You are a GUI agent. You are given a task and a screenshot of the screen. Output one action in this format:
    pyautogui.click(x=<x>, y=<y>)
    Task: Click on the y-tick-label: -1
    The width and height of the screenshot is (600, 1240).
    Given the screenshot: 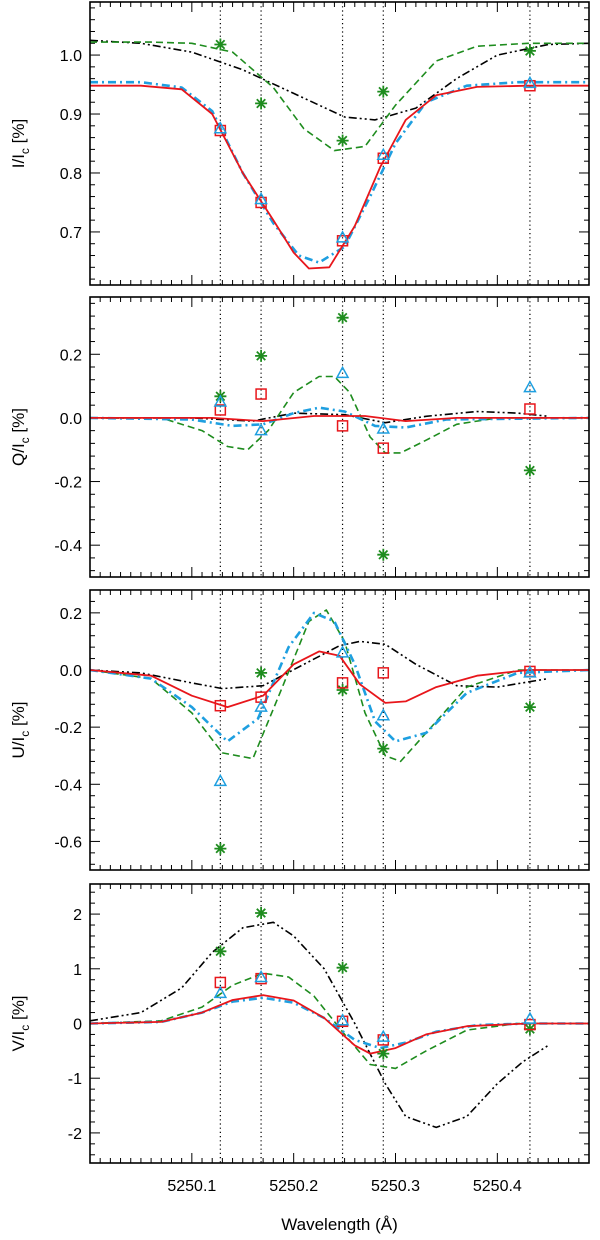 What is the action you would take?
    pyautogui.click(x=75, y=1079)
    